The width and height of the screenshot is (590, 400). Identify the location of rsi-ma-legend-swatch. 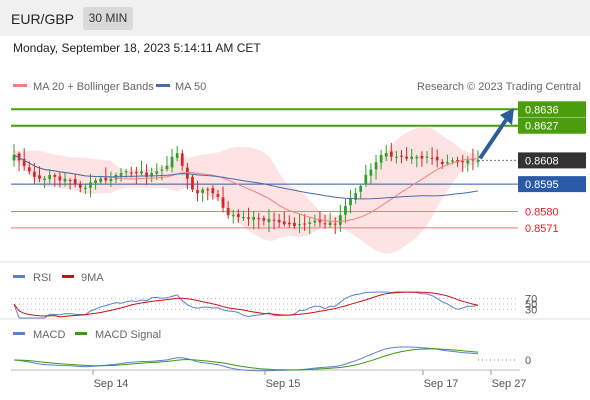
(68, 276).